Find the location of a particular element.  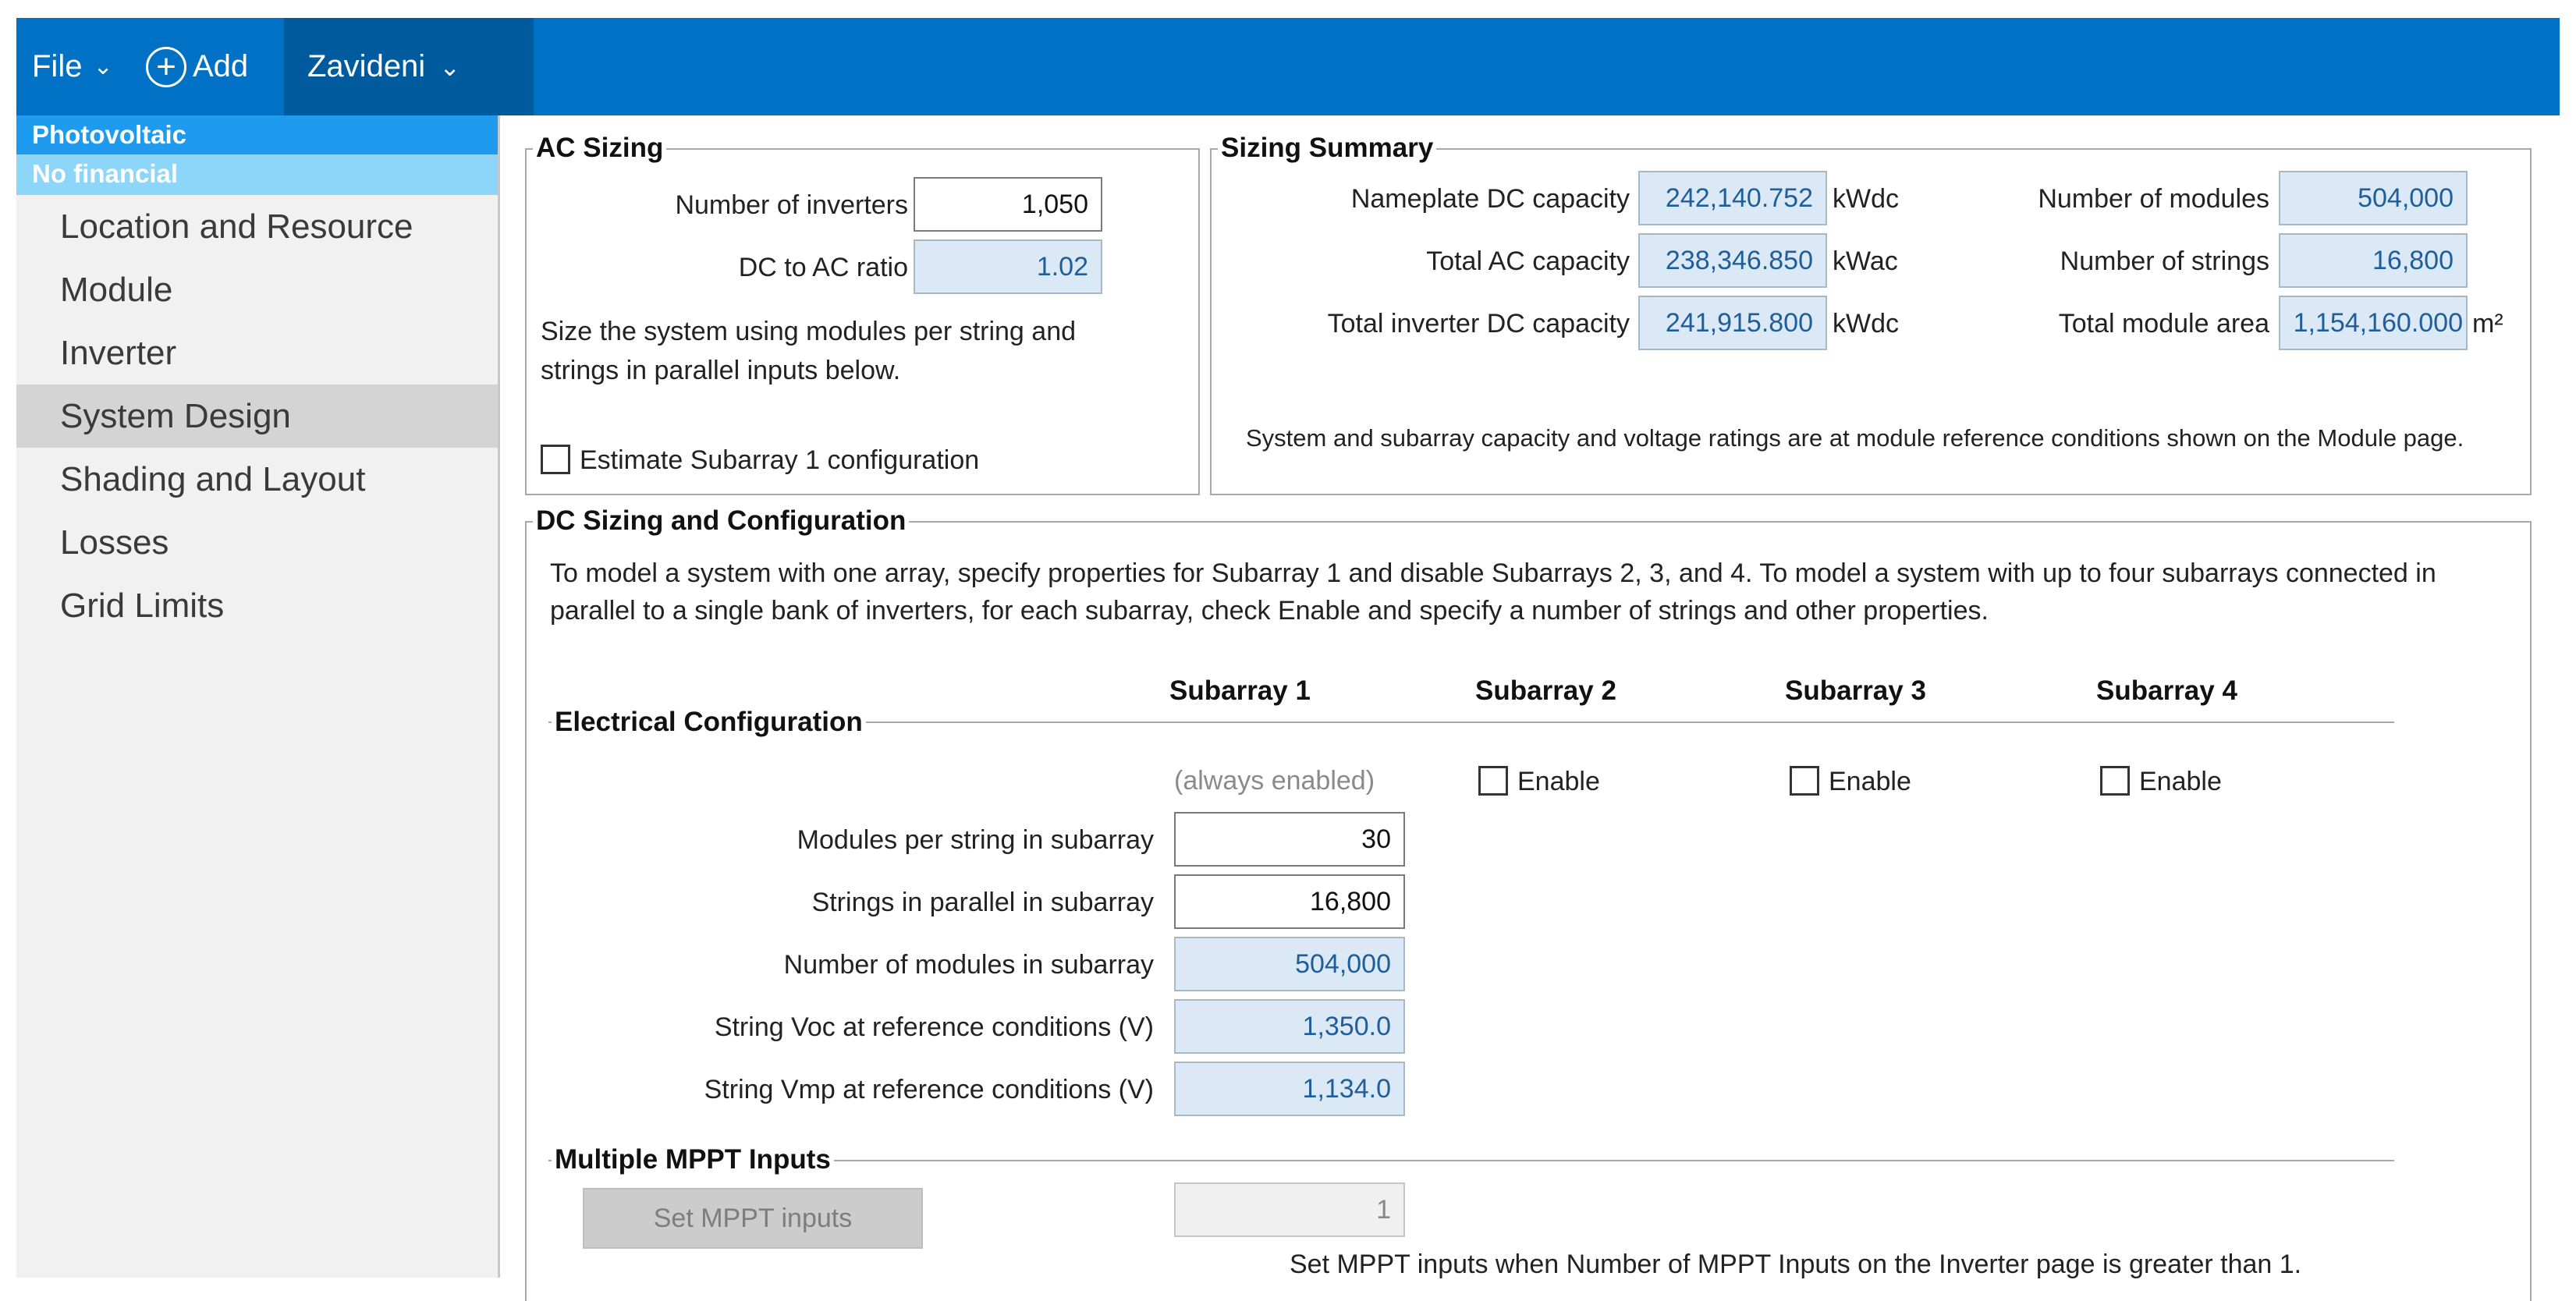

num-inverters-label: Number of inverters is located at coordinates (791, 205).